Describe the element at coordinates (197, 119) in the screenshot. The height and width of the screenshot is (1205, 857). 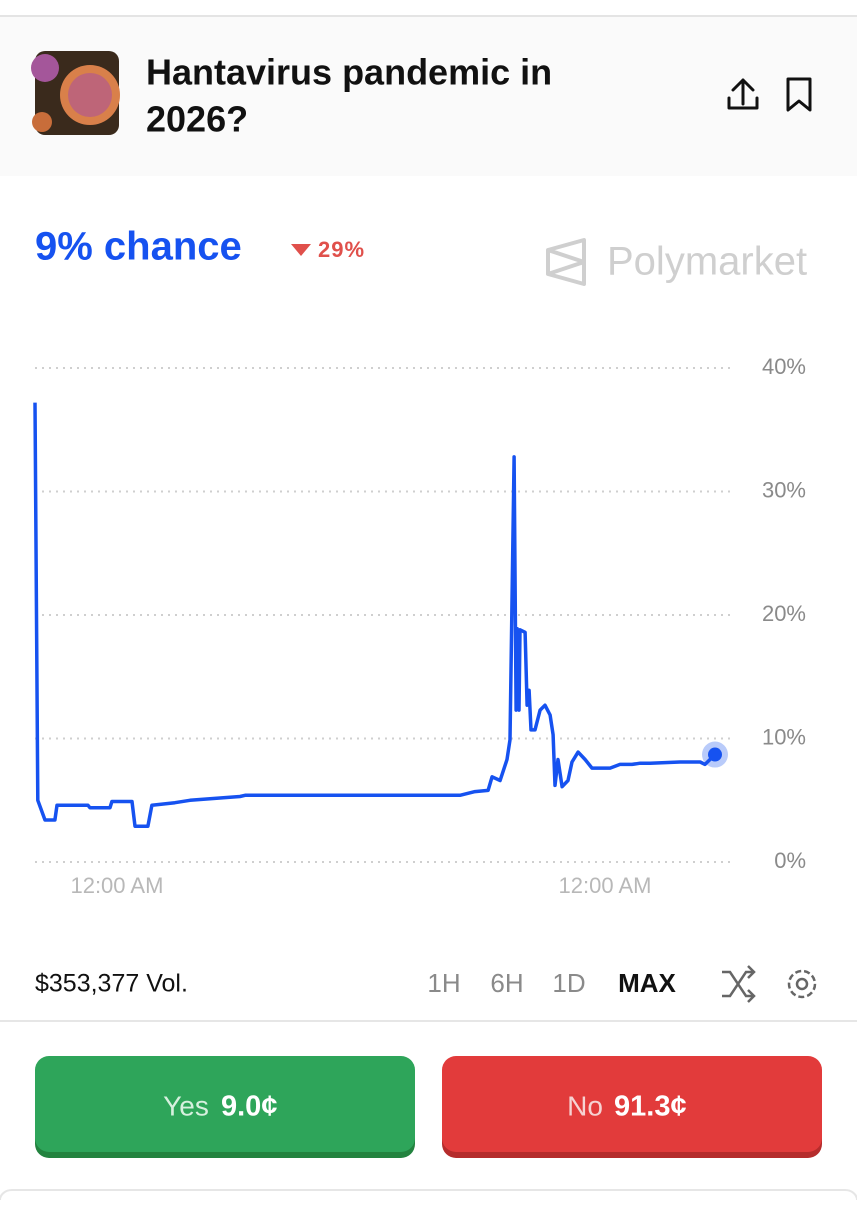
I see `market-title-line2: 2026?` at that location.